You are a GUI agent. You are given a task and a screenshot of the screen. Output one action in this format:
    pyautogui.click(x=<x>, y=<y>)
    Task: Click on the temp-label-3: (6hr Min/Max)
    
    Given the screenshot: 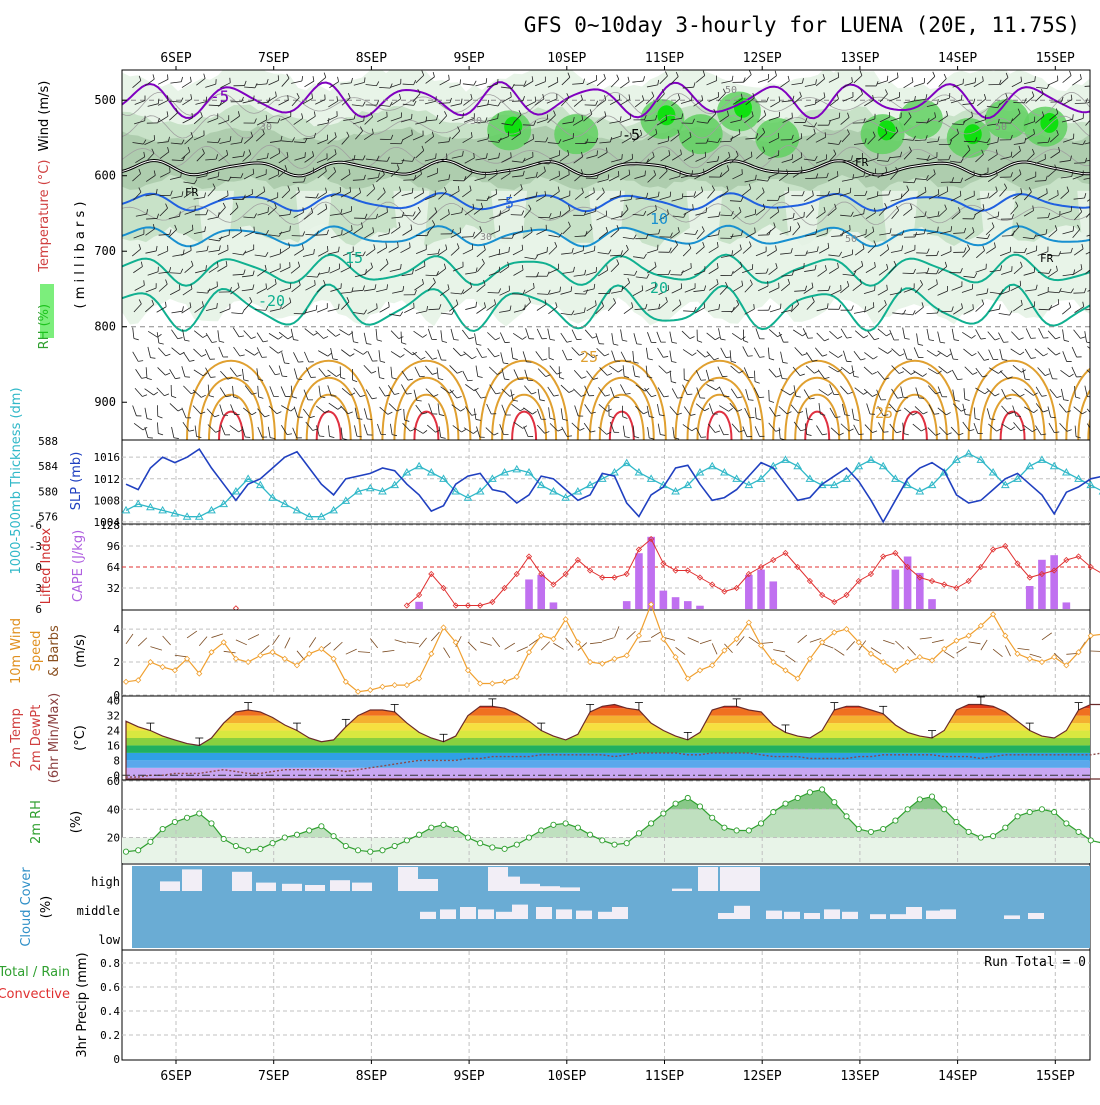 What is the action you would take?
    pyautogui.click(x=54, y=738)
    